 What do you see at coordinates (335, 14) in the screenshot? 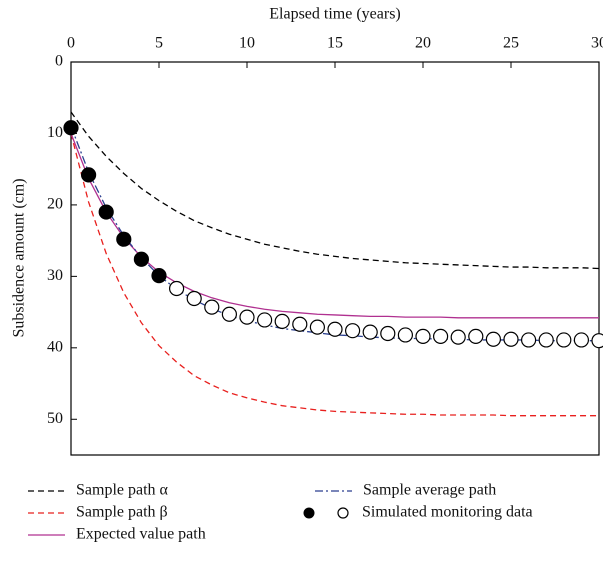
I see `x-axis-label: Elapsed time (years)` at bounding box center [335, 14].